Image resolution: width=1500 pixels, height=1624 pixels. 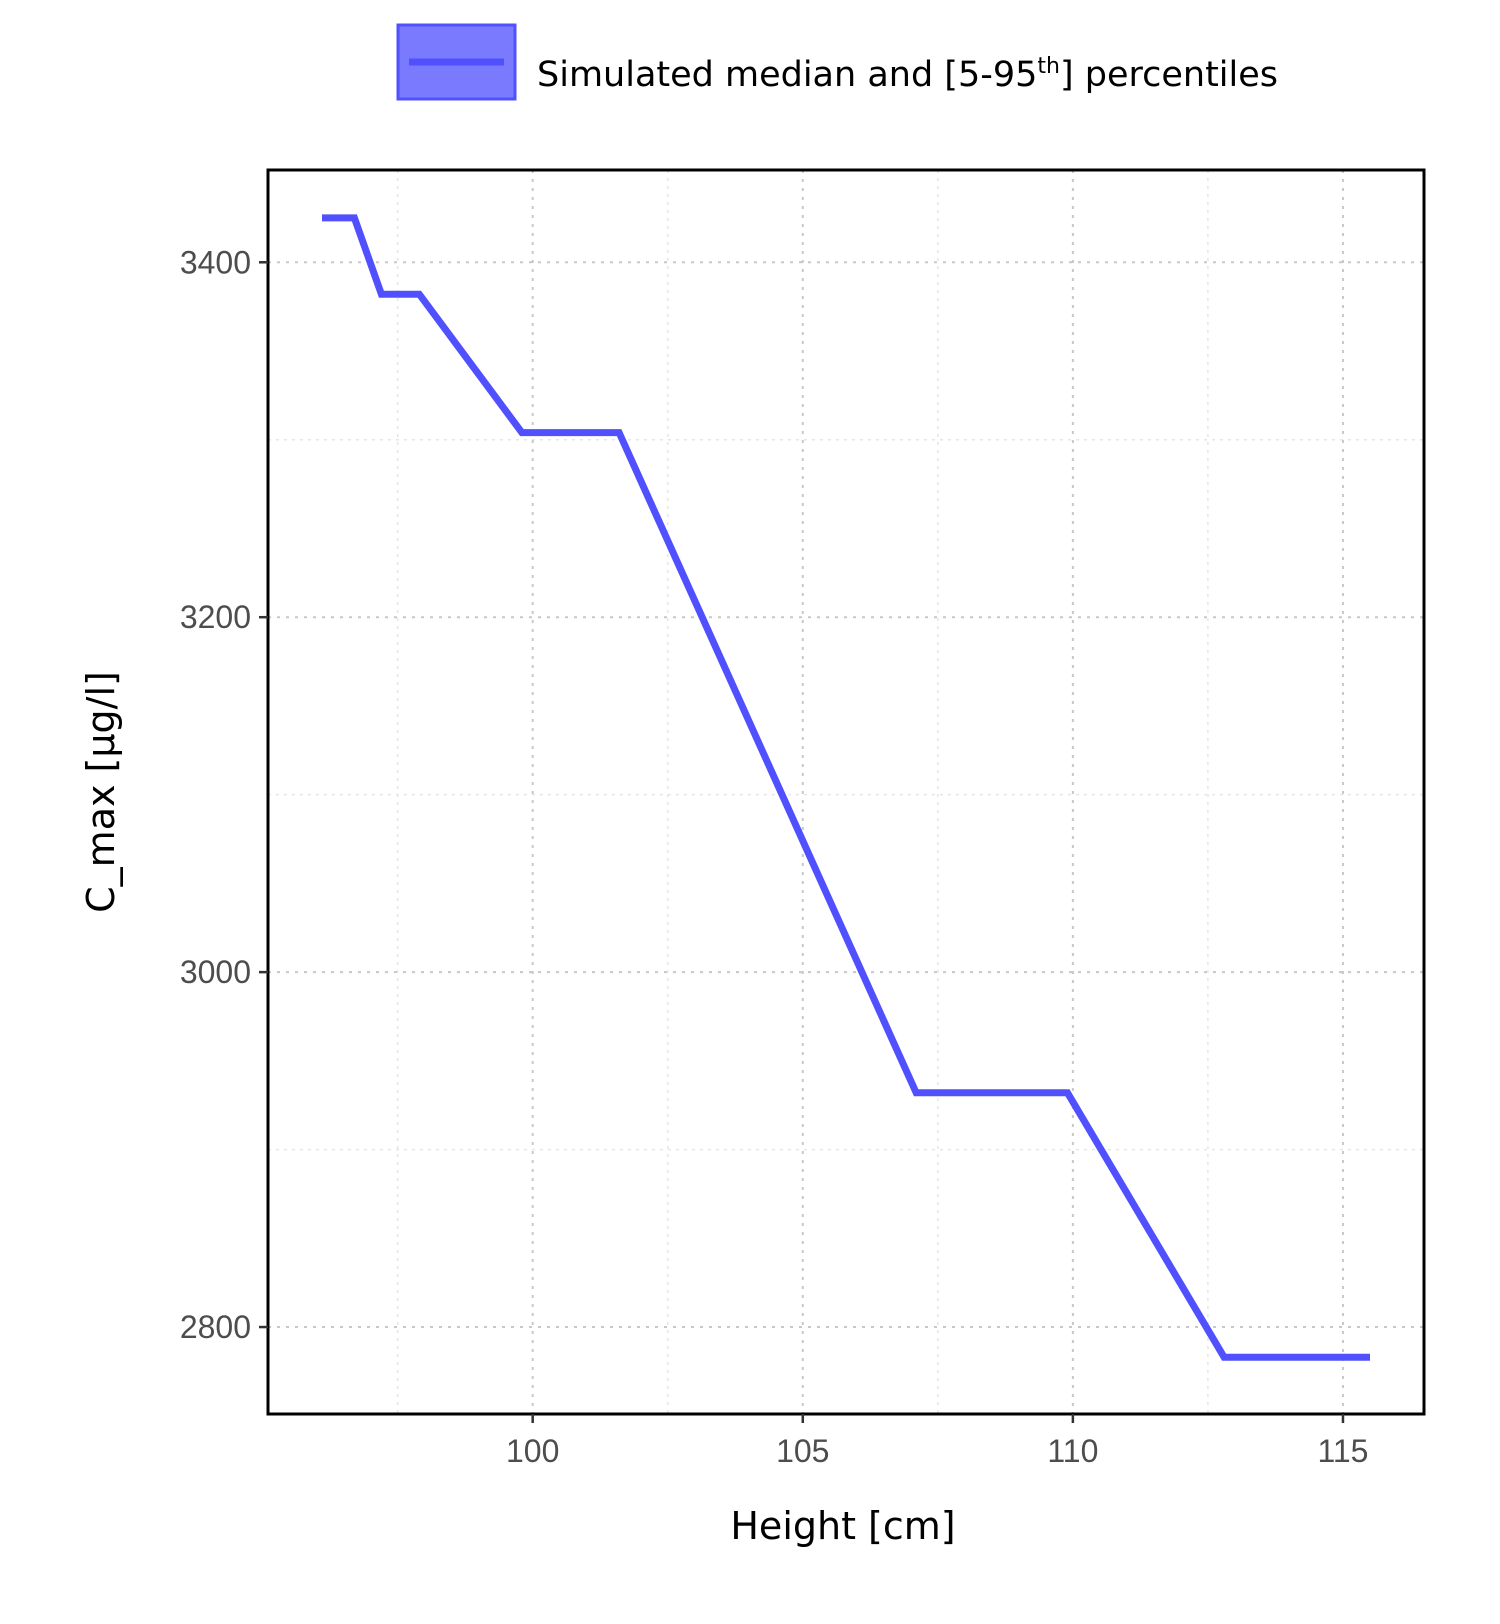 I want to click on x-tick-label: 115, so click(x=1342, y=1451).